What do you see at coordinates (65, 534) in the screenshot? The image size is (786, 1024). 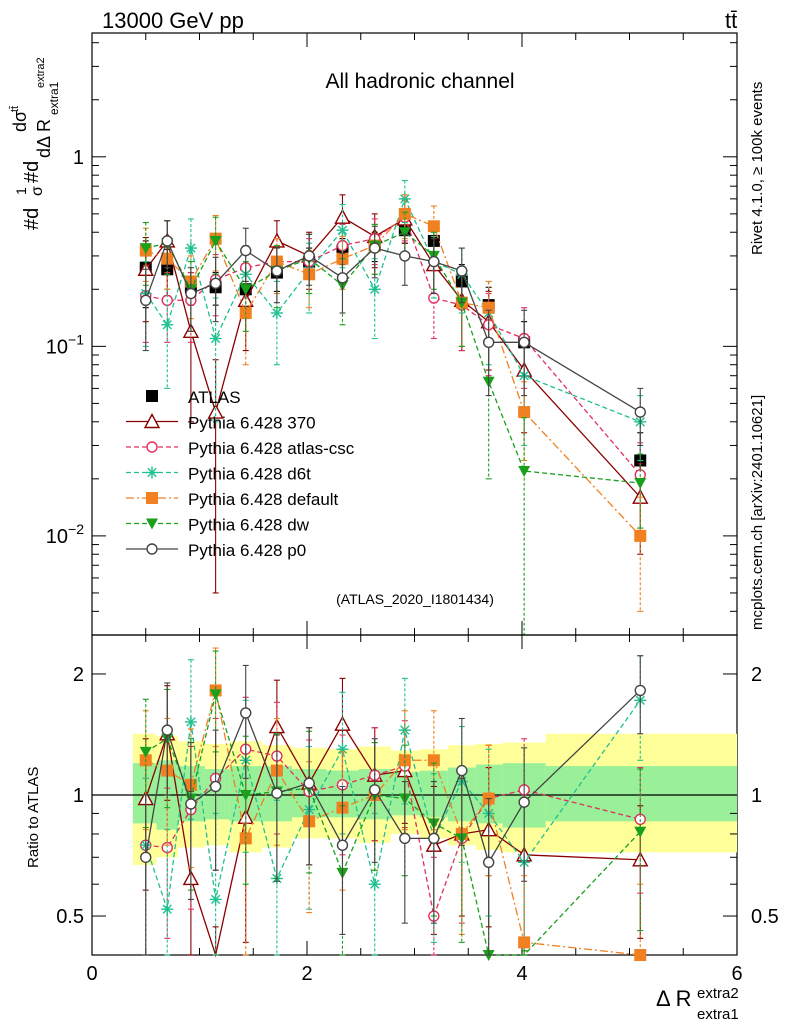 I see `main-y-tick-label: 10−2` at bounding box center [65, 534].